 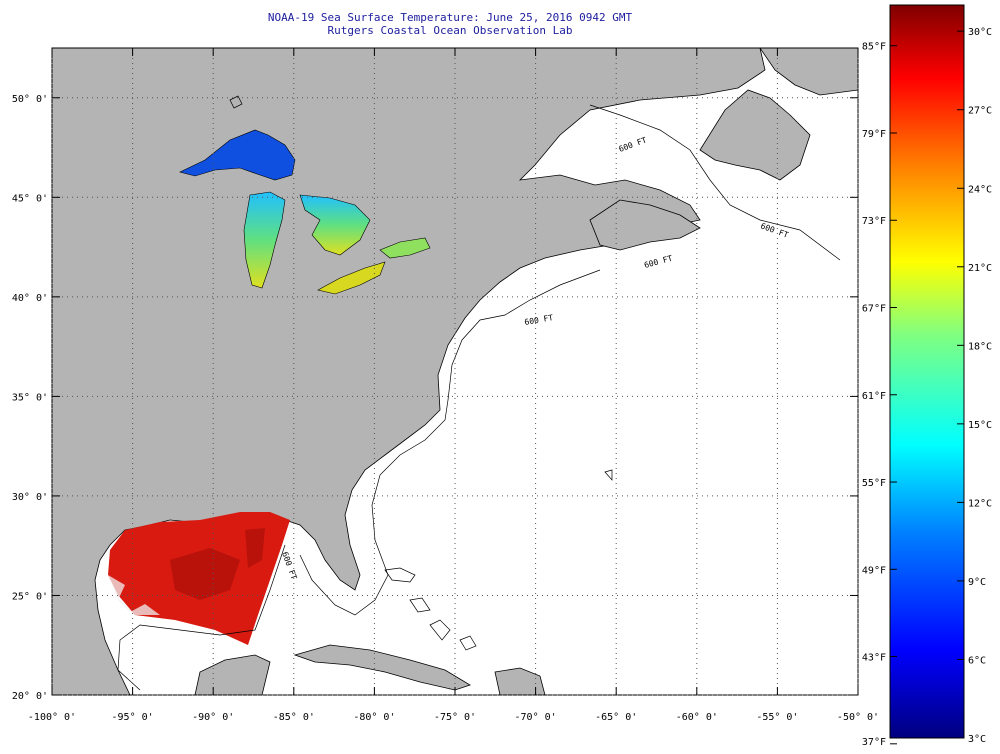 What do you see at coordinates (30, 298) in the screenshot?
I see `lat-label: 40° 0'` at bounding box center [30, 298].